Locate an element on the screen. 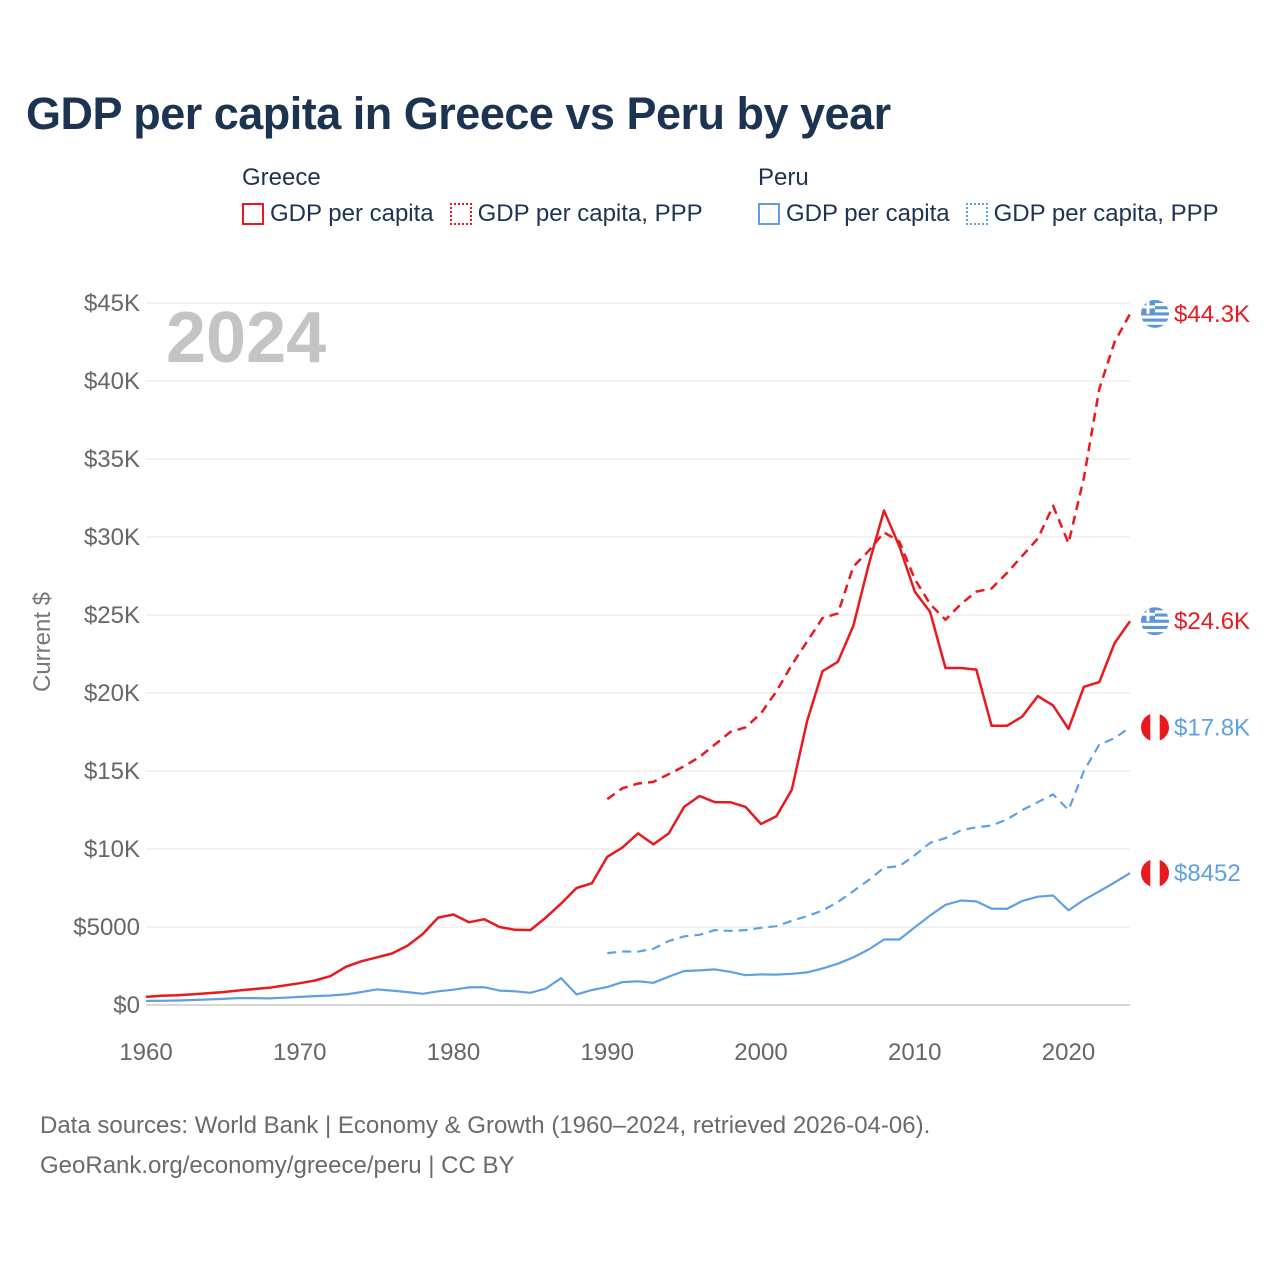 The image size is (1280, 1280). y-tick-label: $35K is located at coordinates (112, 459).